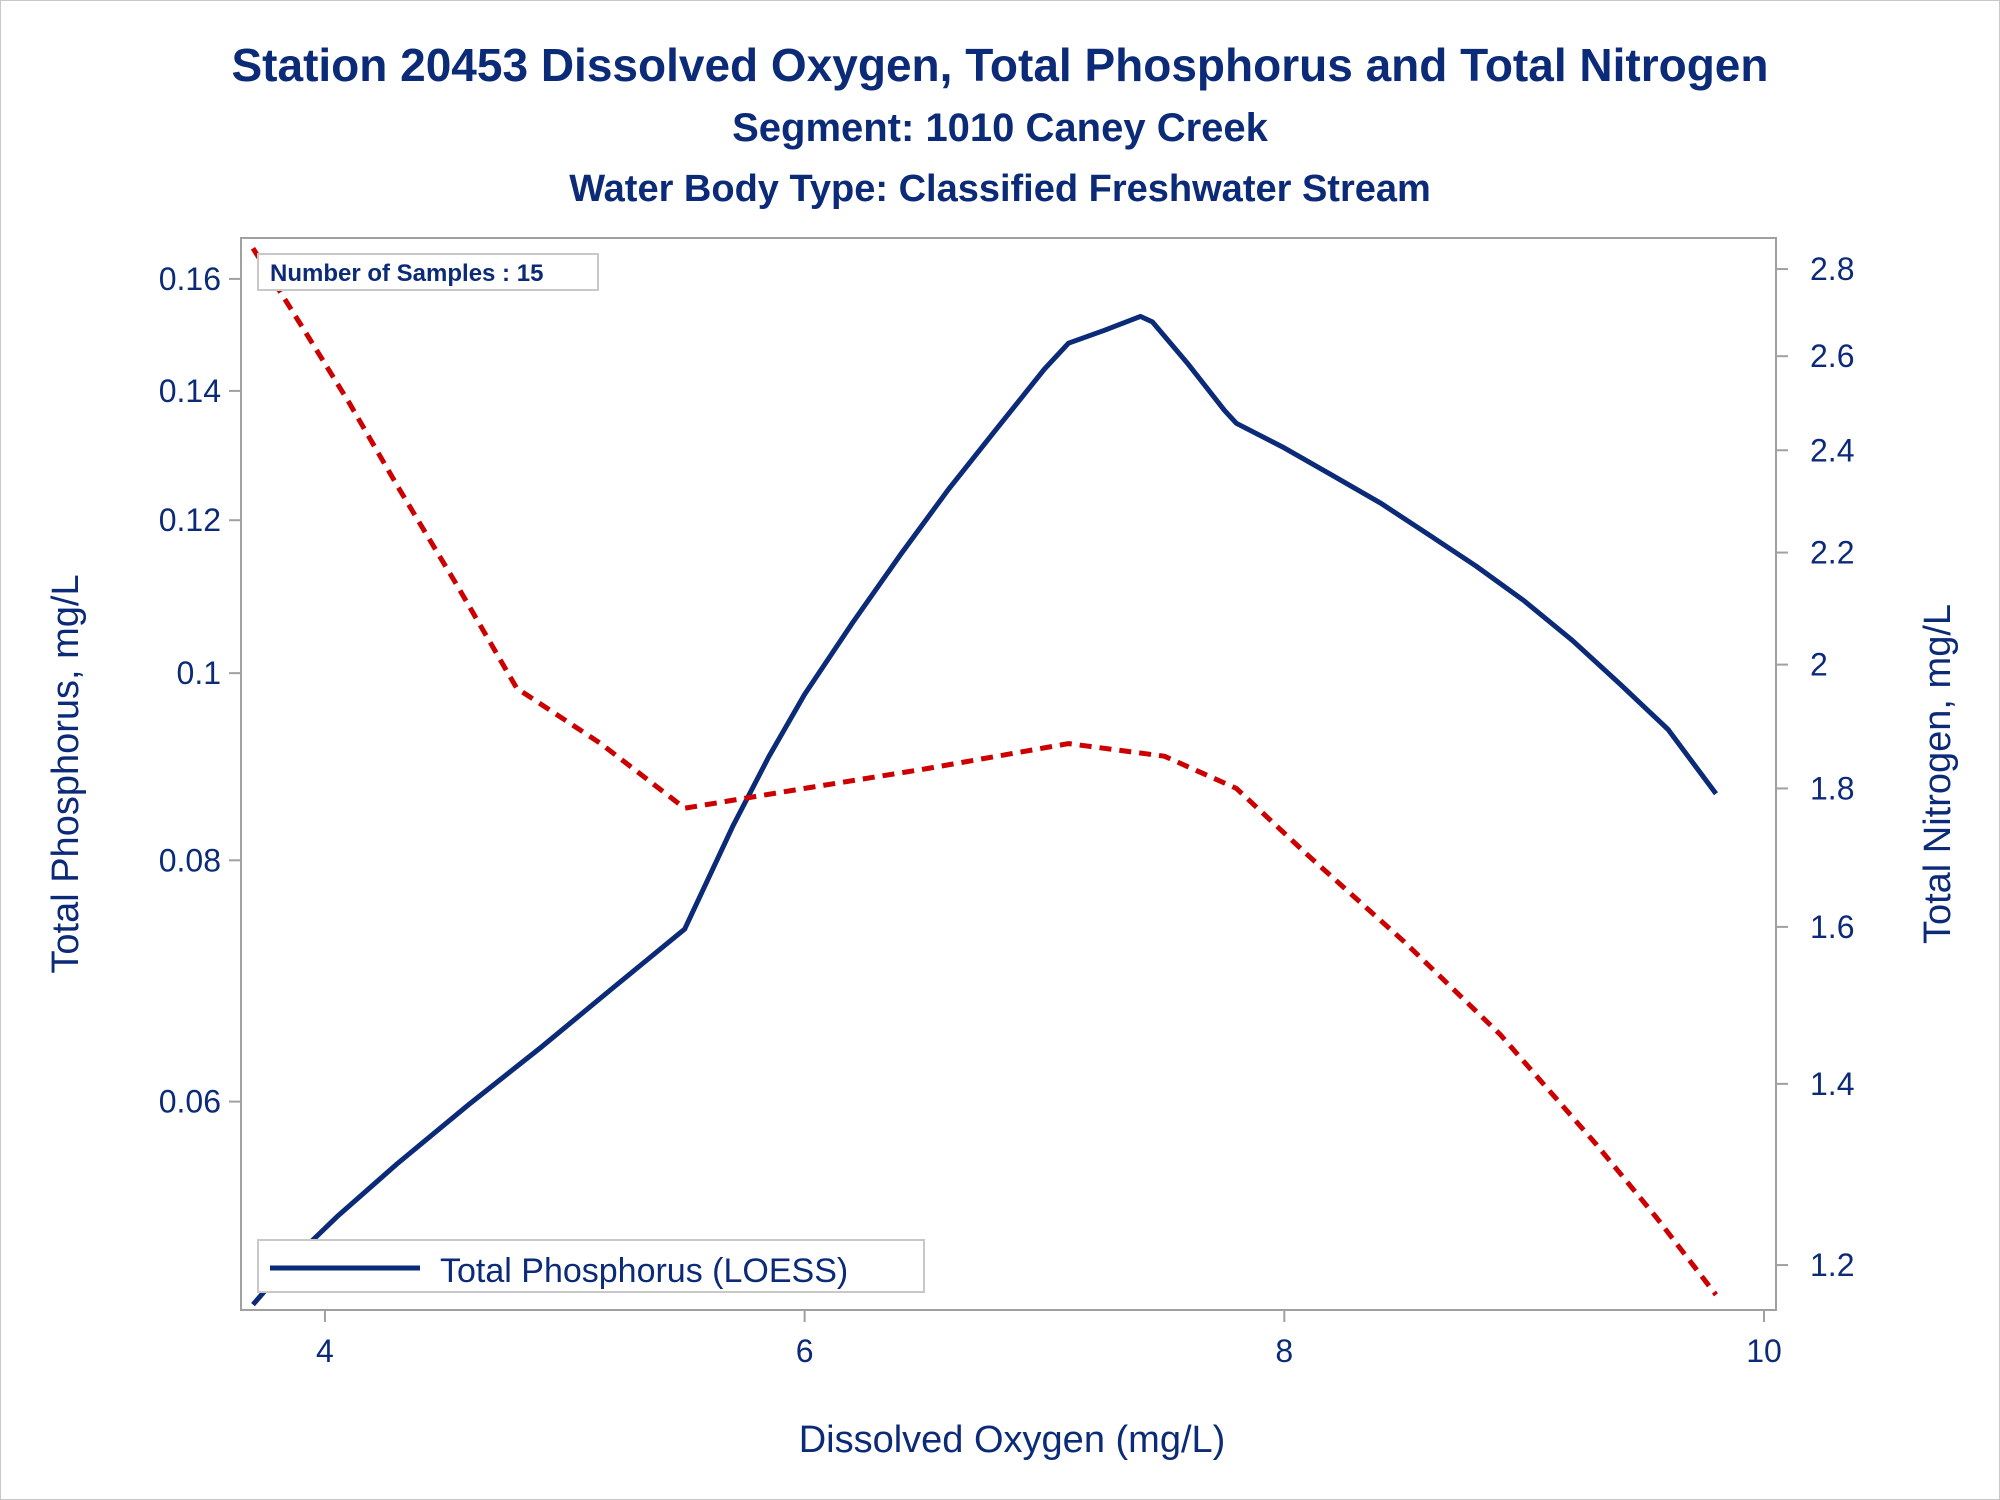 This screenshot has height=1500, width=2000. I want to click on y2-tick-label: 2.8, so click(1832, 269).